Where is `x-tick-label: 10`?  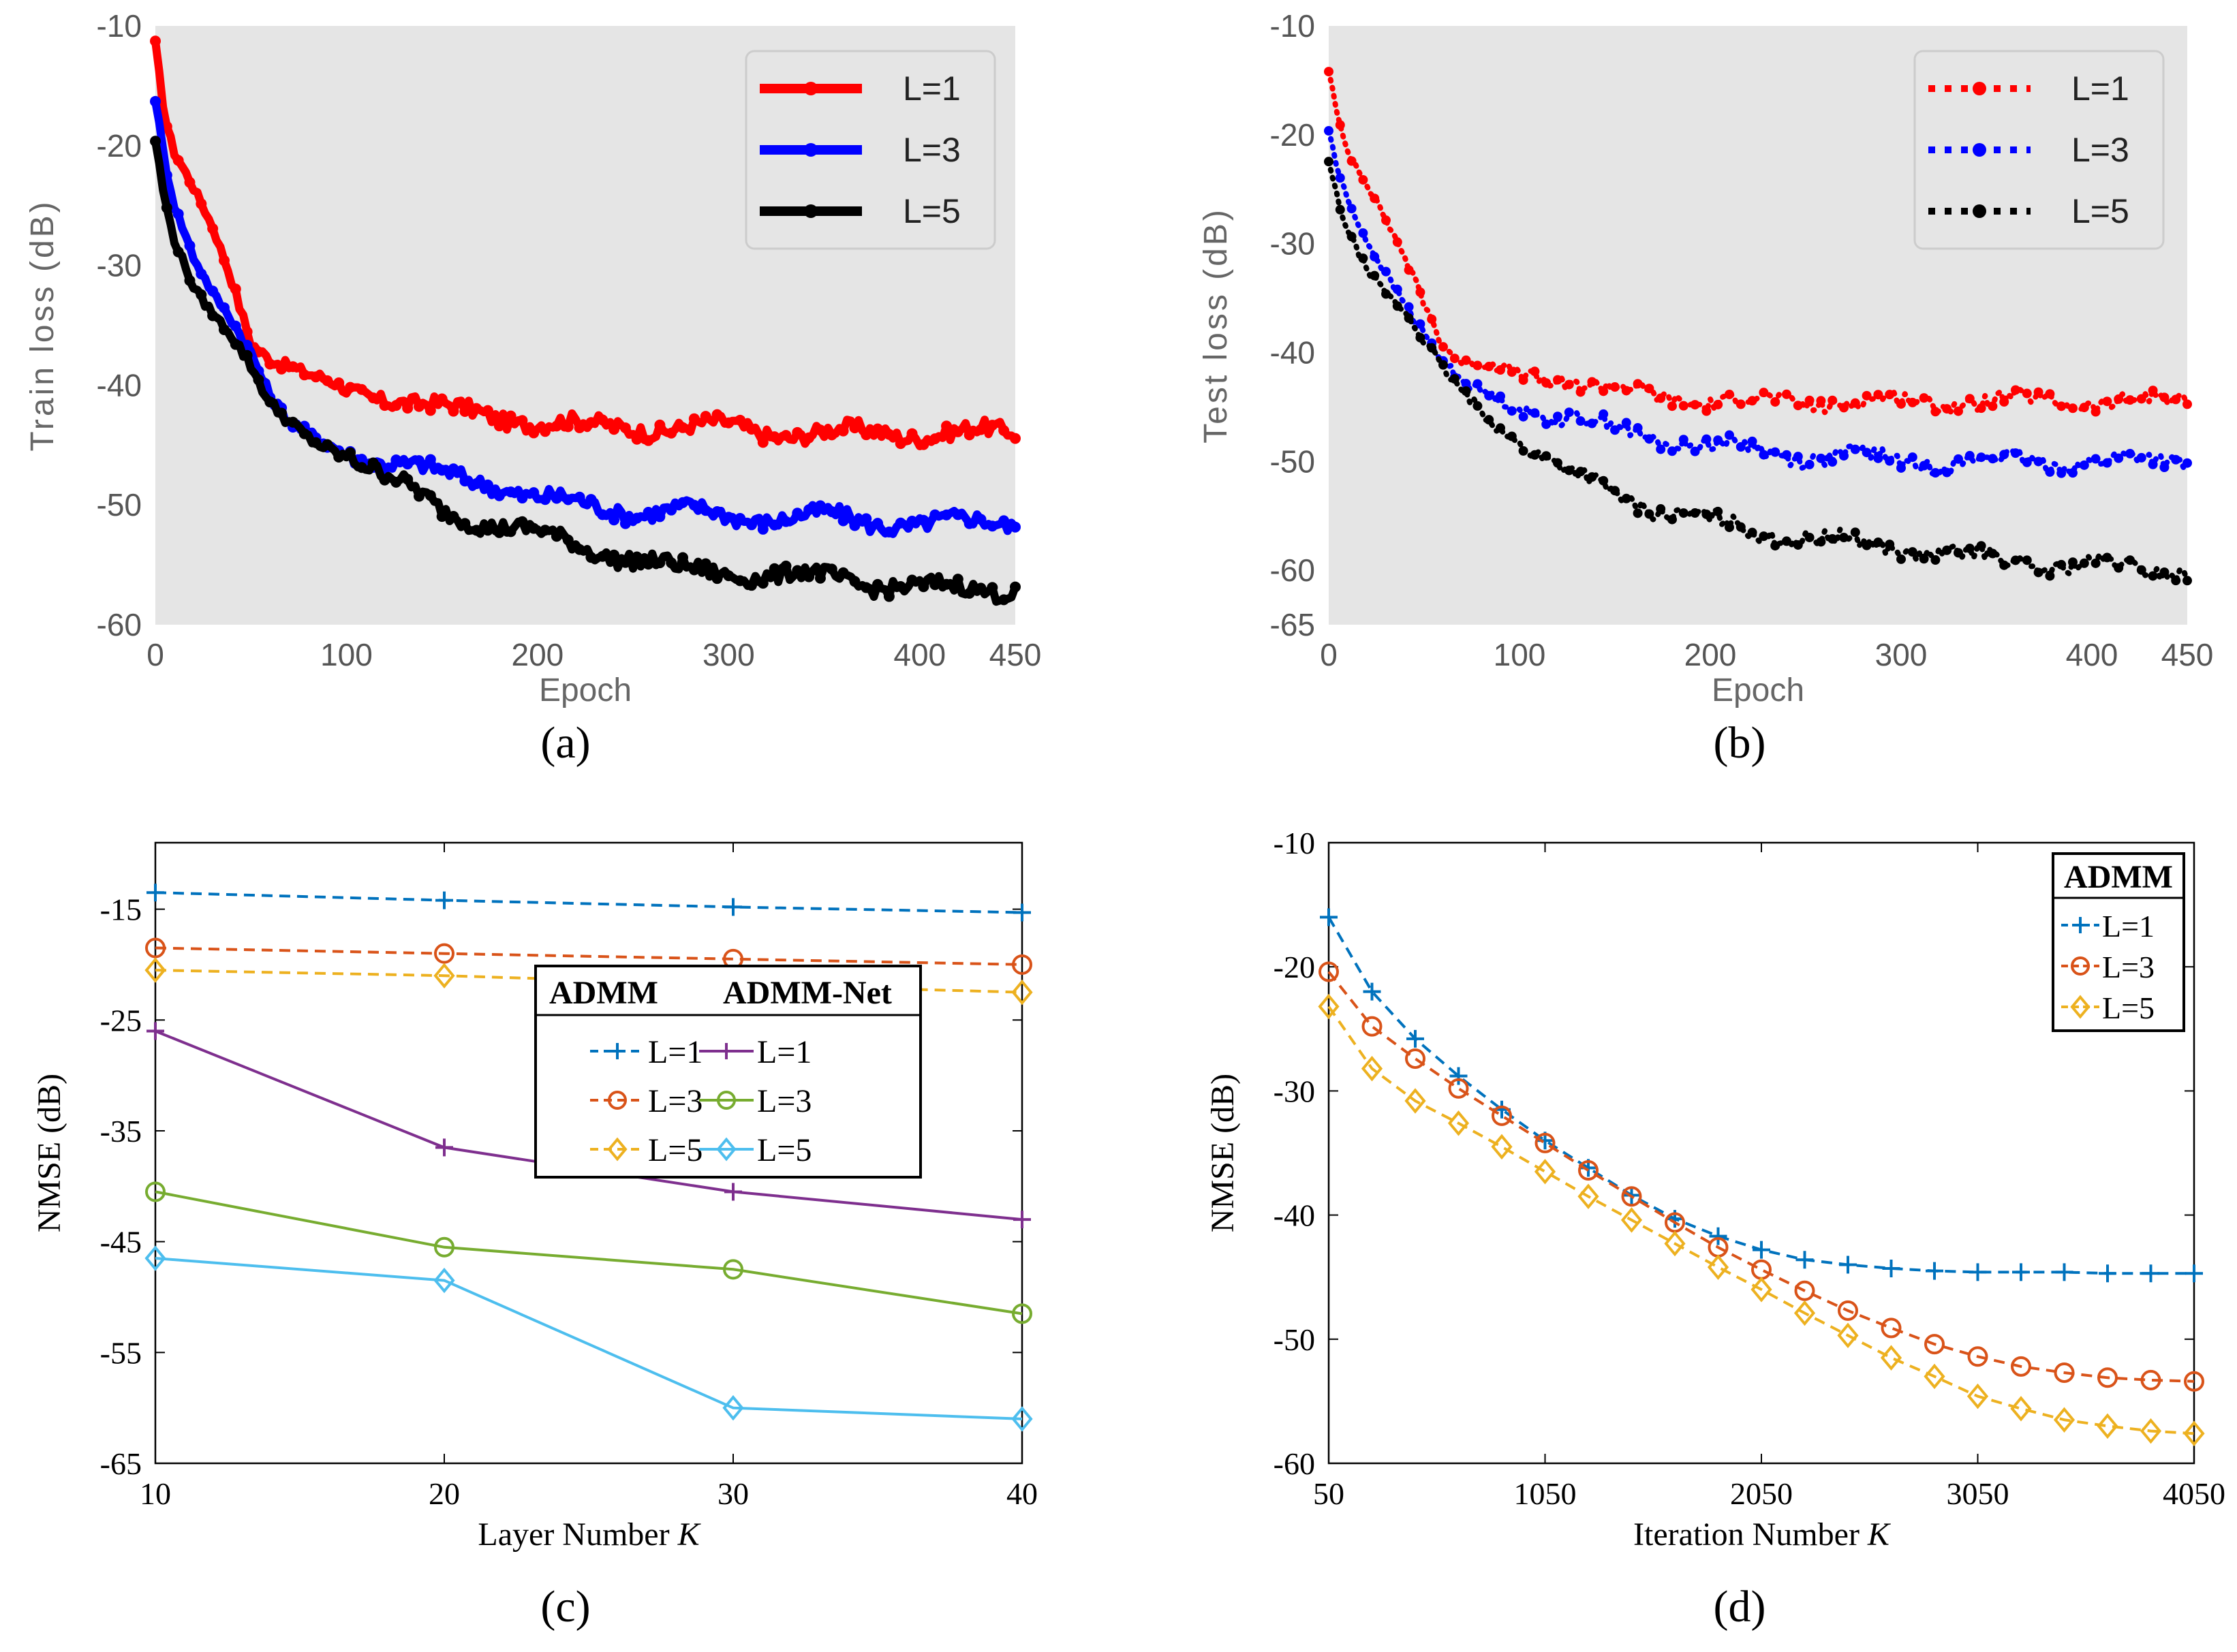
x-tick-label: 10 is located at coordinates (156, 1493).